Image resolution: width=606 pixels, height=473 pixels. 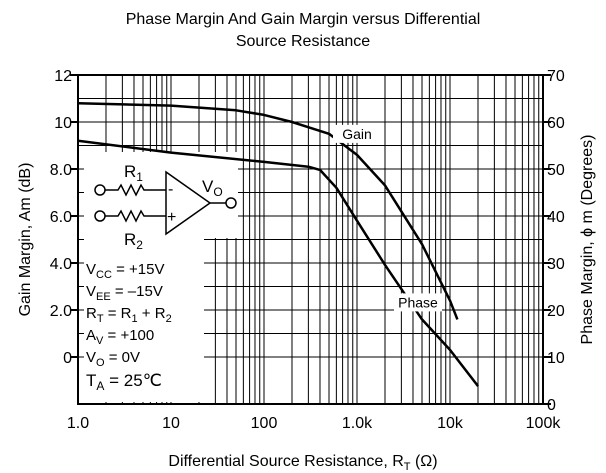 I want to click on chart-title: Source Resistance, so click(x=303, y=41).